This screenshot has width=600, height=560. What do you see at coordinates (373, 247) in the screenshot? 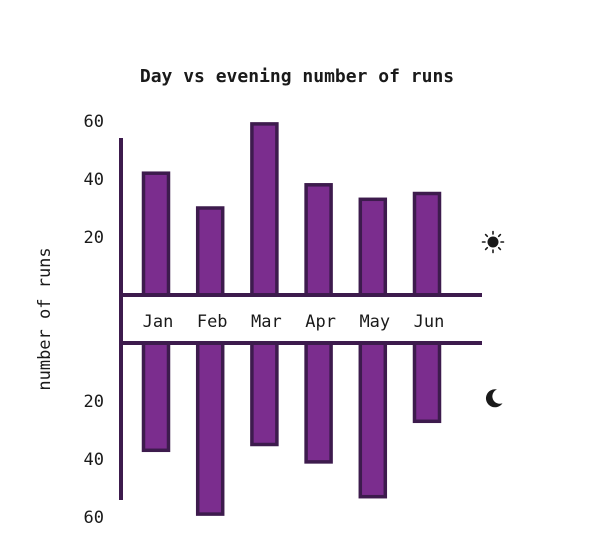
I see `bar-day-may` at bounding box center [373, 247].